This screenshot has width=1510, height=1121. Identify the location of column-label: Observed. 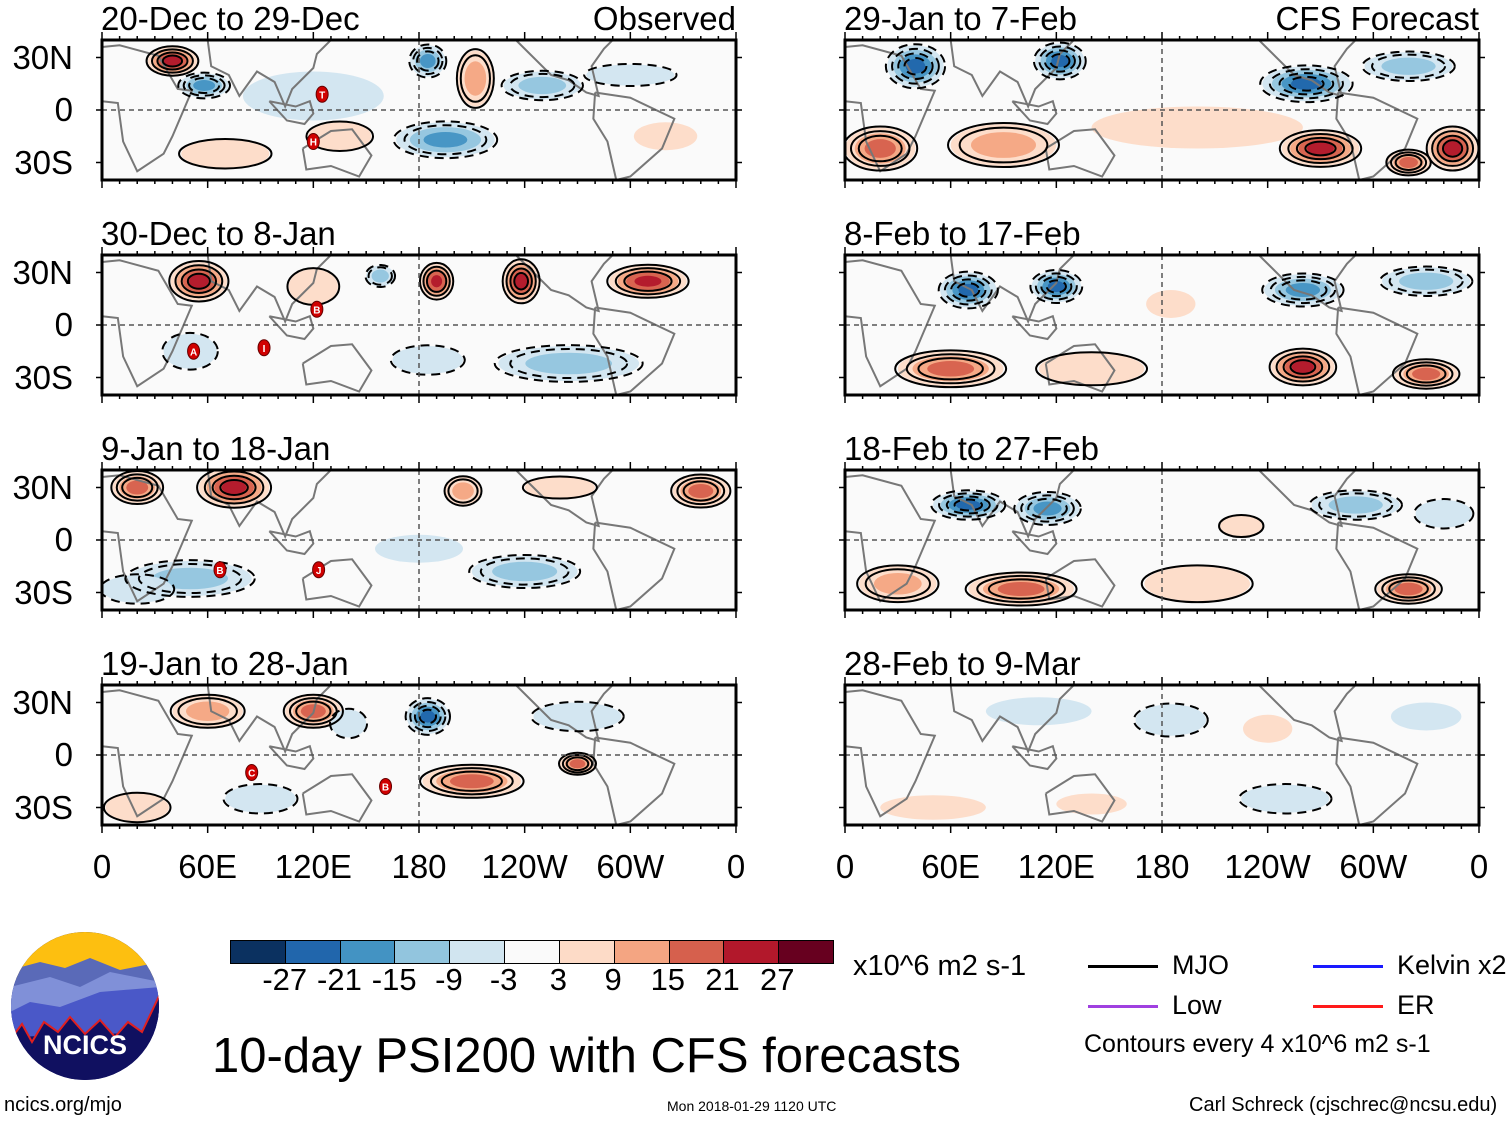
(664, 18).